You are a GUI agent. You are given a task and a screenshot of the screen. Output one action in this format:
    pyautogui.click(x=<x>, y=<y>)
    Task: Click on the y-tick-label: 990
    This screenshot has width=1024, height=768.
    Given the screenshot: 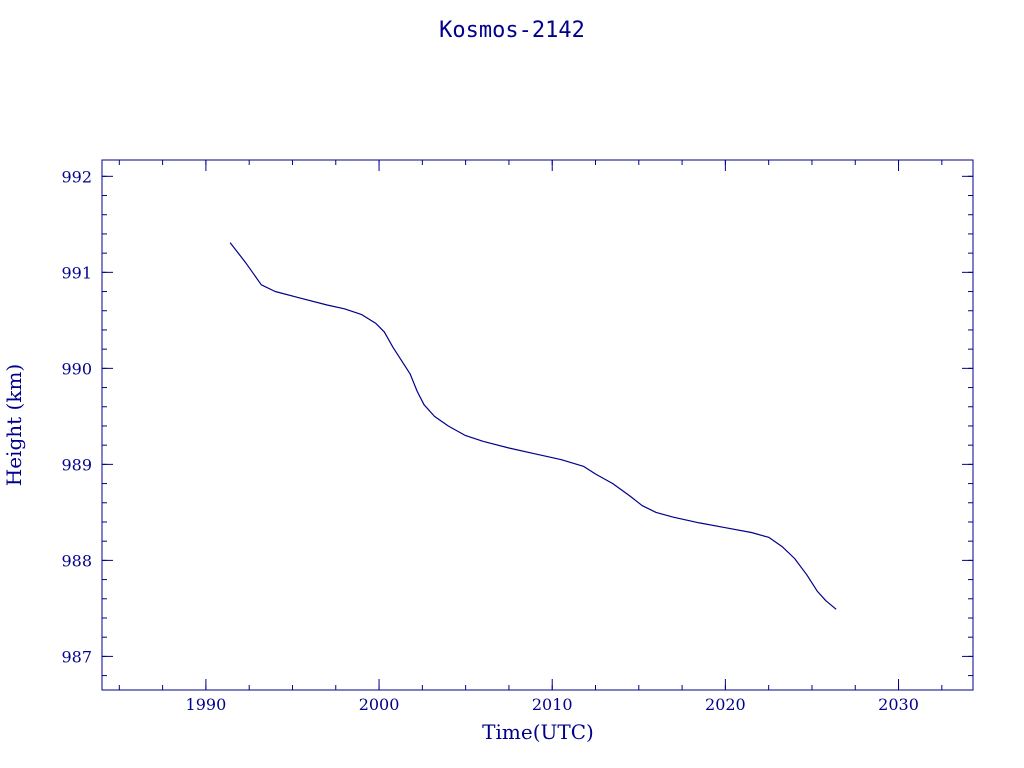 What is the action you would take?
    pyautogui.click(x=76, y=368)
    